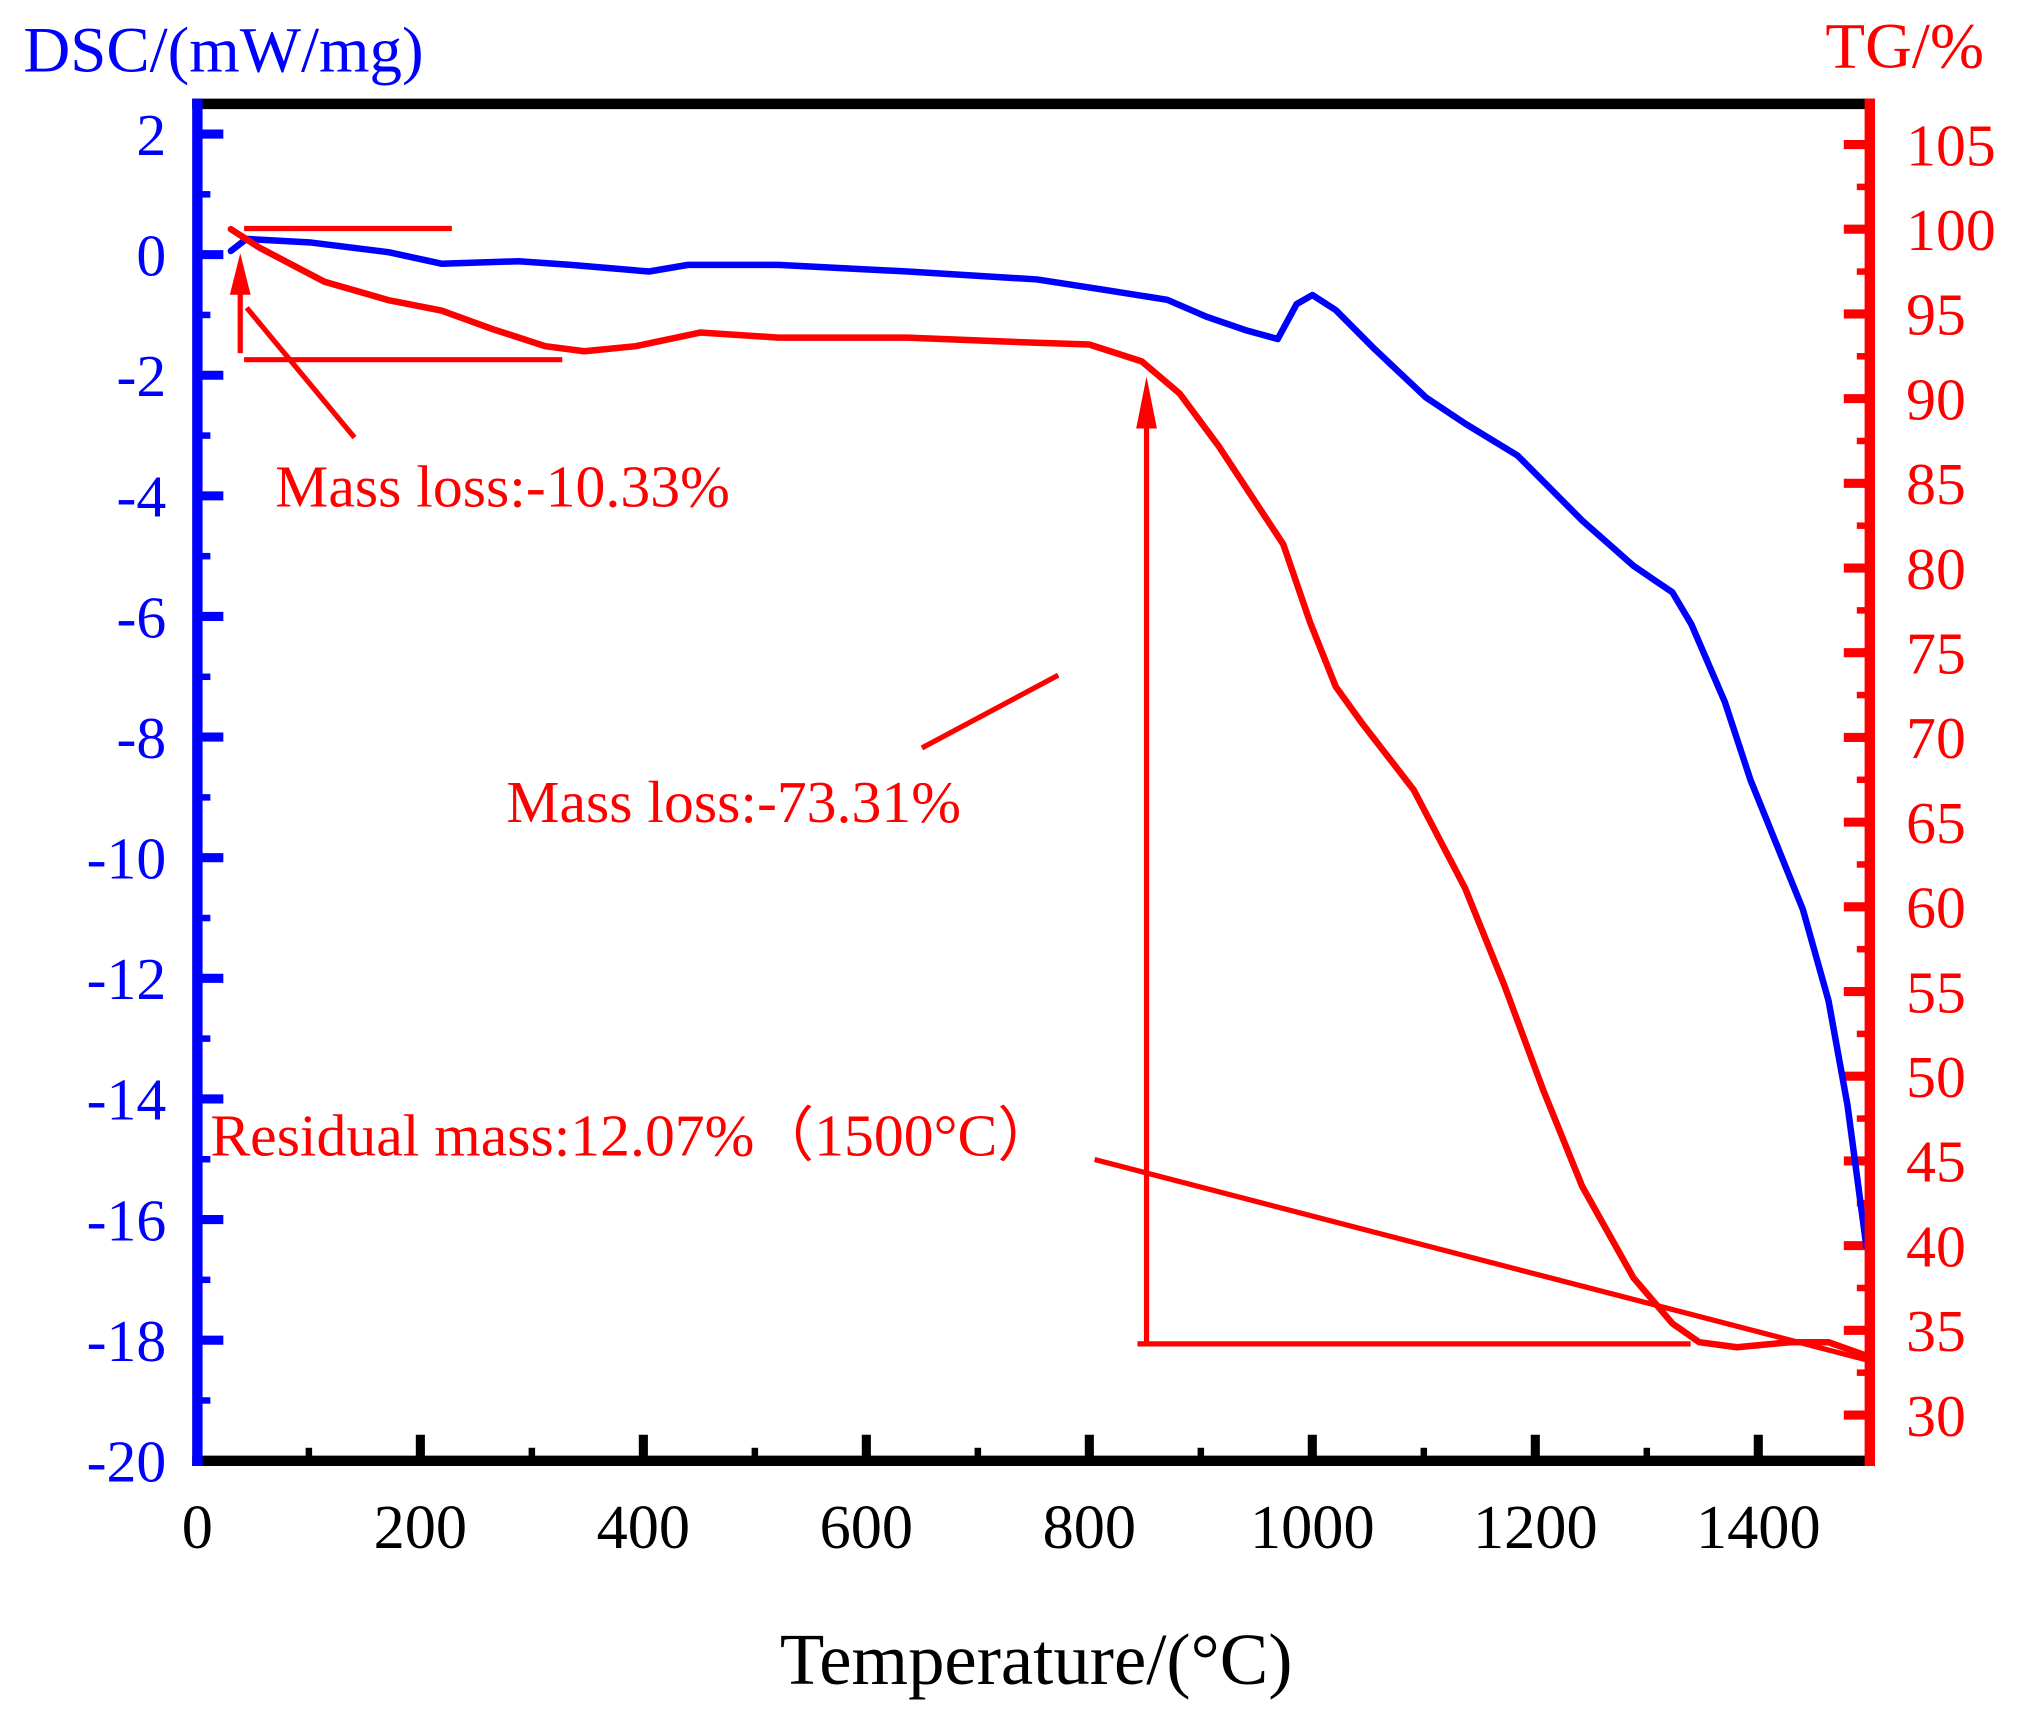  What do you see at coordinates (1936, 992) in the screenshot?
I see `right-tick-label: 55` at bounding box center [1936, 992].